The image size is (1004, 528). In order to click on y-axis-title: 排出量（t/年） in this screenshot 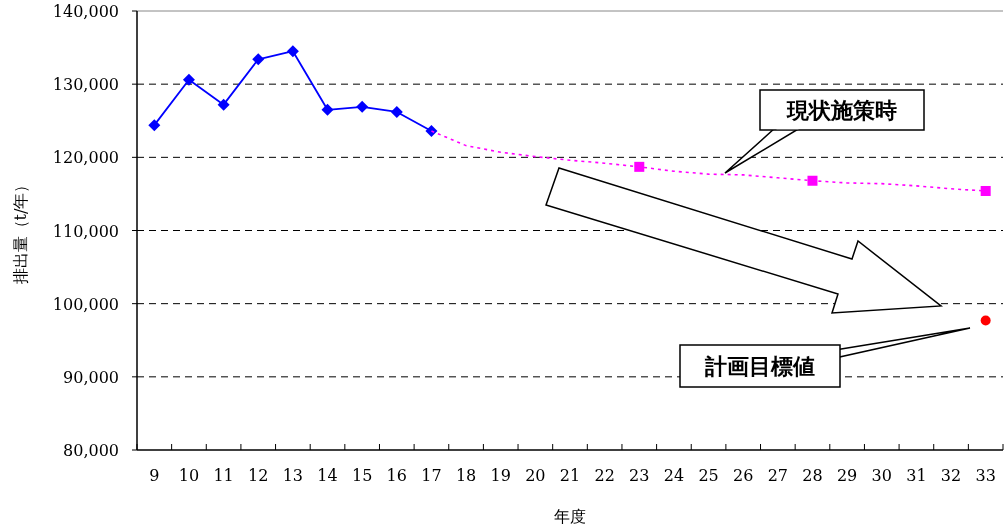, I will do `click(20, 230)`.